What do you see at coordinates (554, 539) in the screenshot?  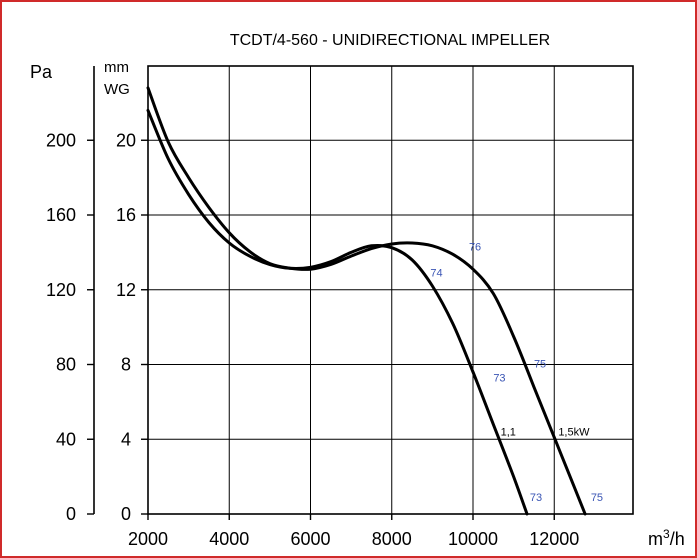 I see `x-tick-label: 12000` at bounding box center [554, 539].